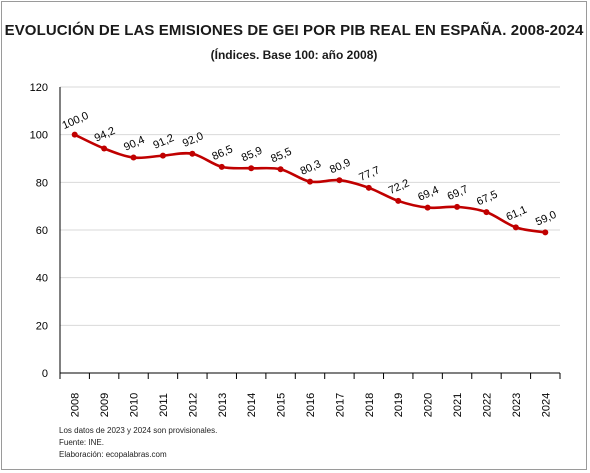 This screenshot has width=590, height=473. I want to click on x-tick-label: 2019, so click(399, 405).